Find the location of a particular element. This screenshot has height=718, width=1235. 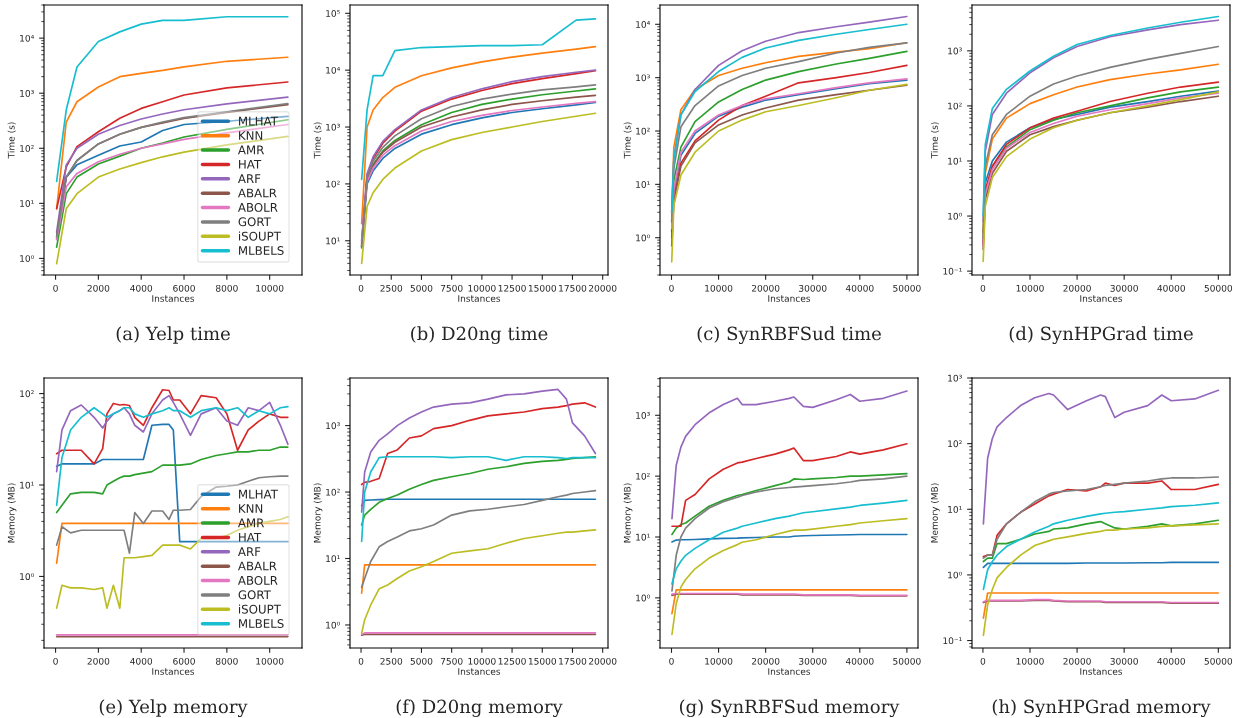

x-tick-label: 6000 is located at coordinates (184, 661).